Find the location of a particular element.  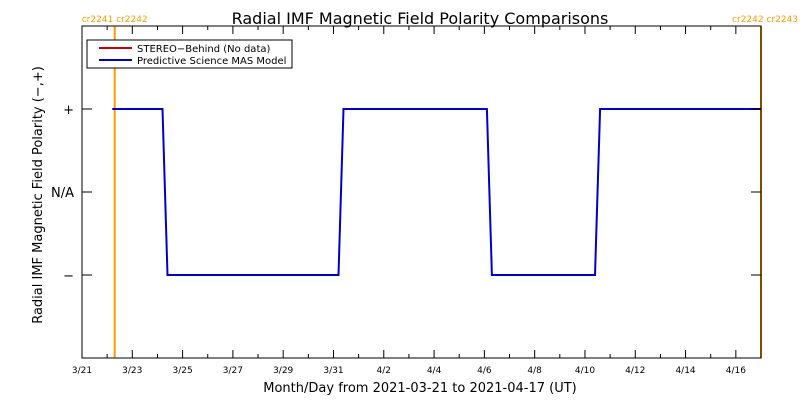

x-tick-label: 4/14 is located at coordinates (685, 371).